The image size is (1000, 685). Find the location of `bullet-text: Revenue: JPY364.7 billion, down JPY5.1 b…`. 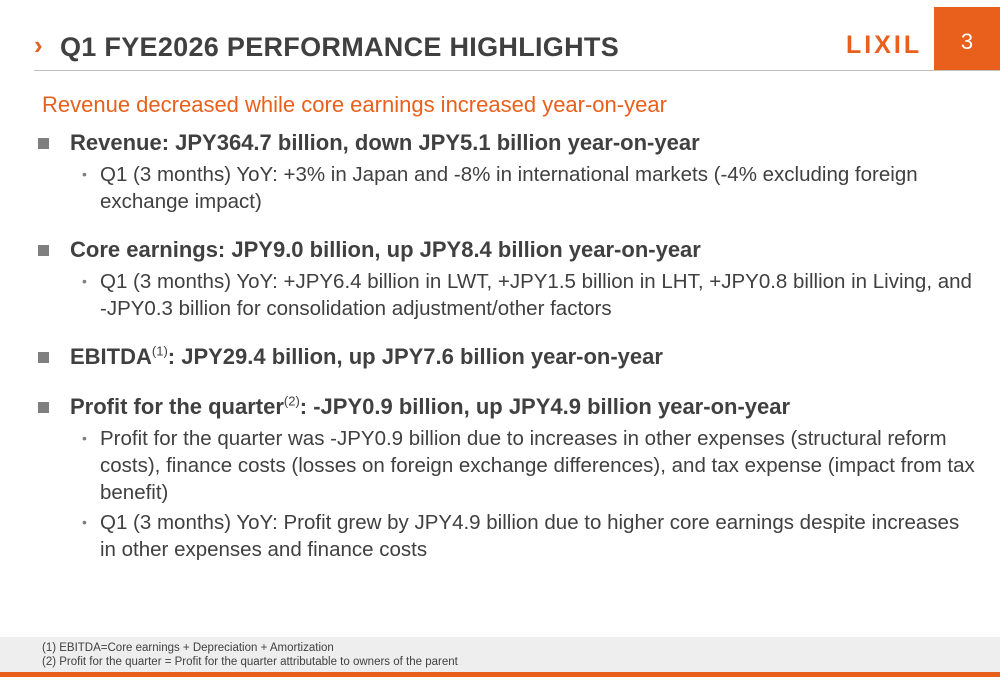

bullet-text: Revenue: JPY364.7 billion, down JPY5.1 b… is located at coordinates (385, 142).